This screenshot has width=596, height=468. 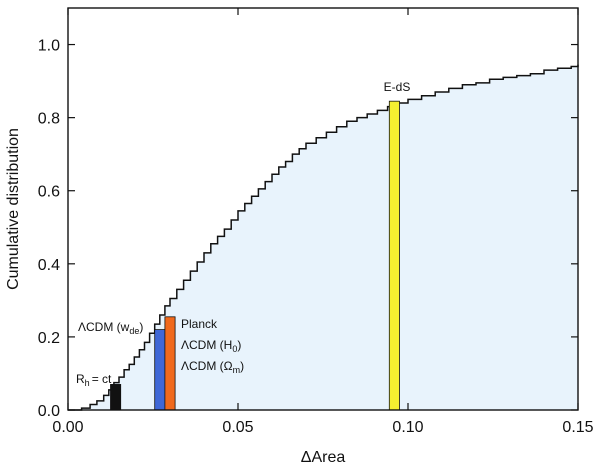 I want to click on annotation-rh-ct: Rh = ct, so click(x=94, y=380).